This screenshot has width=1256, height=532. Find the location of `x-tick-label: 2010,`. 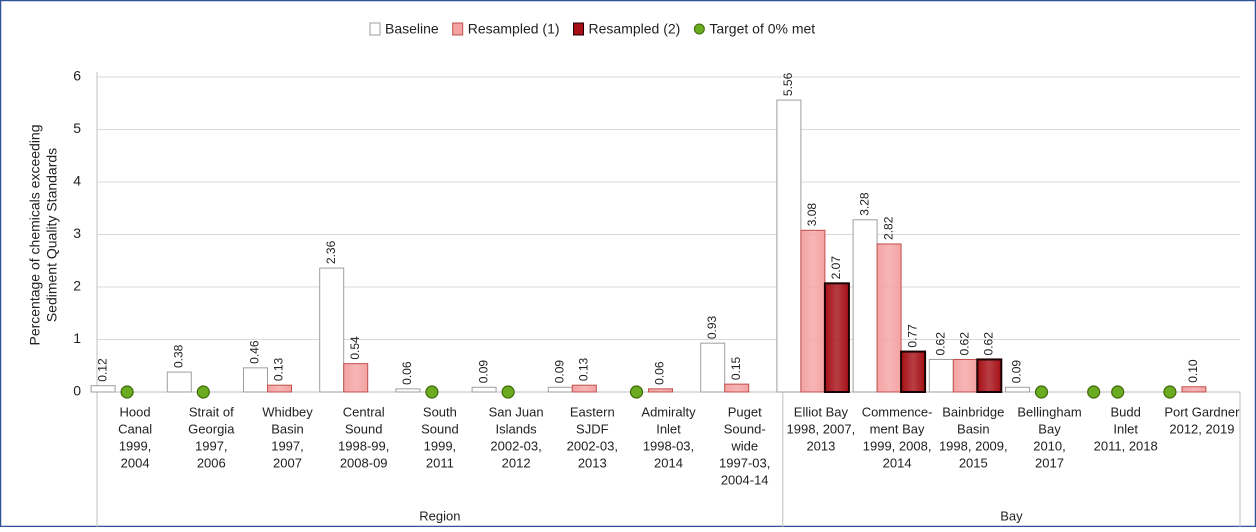

x-tick-label: 2010, is located at coordinates (1049, 445).